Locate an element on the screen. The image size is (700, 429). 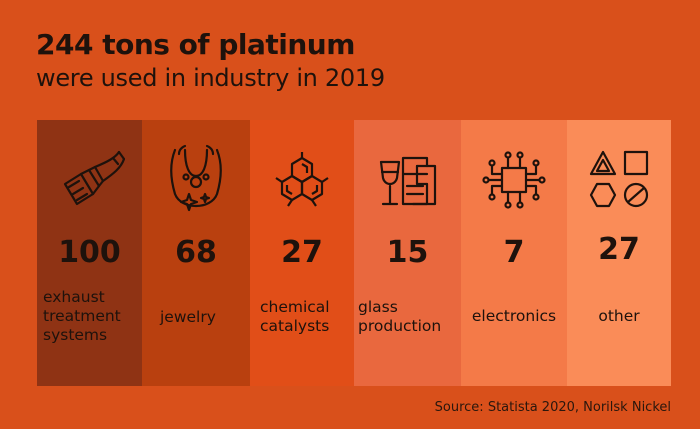
shapes-icon is located at coordinates (619, 182).